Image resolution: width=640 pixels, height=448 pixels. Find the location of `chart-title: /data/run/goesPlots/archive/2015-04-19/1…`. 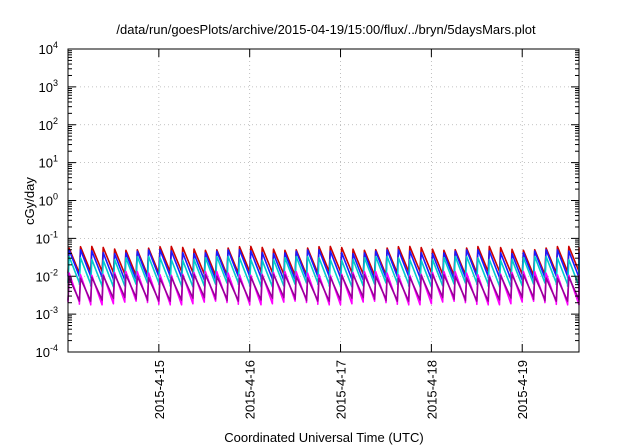

chart-title: /data/run/goesPlots/archive/2015-04-19/1… is located at coordinates (326, 29).